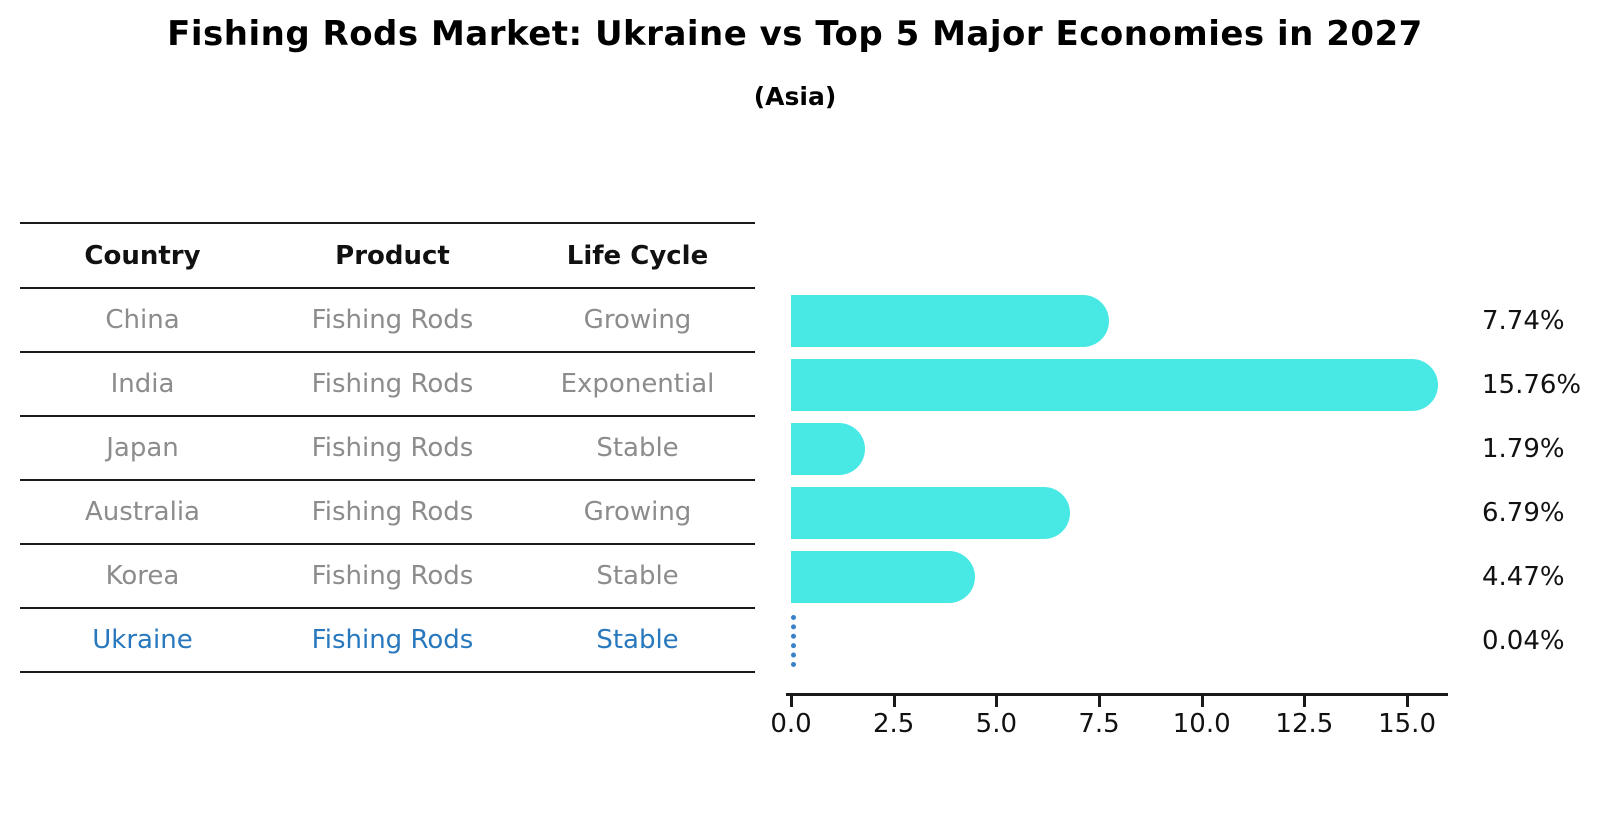 This screenshot has height=823, width=1604. What do you see at coordinates (142, 384) in the screenshot?
I see `cell-country: India` at bounding box center [142, 384].